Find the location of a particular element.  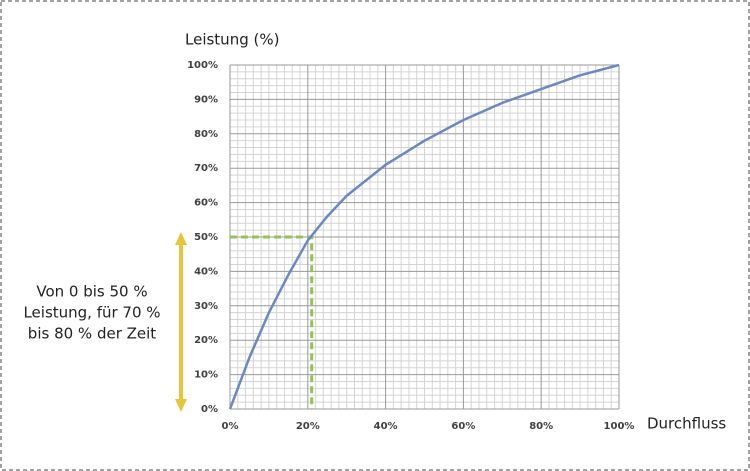

y-tick-label: 0% is located at coordinates (209, 409).